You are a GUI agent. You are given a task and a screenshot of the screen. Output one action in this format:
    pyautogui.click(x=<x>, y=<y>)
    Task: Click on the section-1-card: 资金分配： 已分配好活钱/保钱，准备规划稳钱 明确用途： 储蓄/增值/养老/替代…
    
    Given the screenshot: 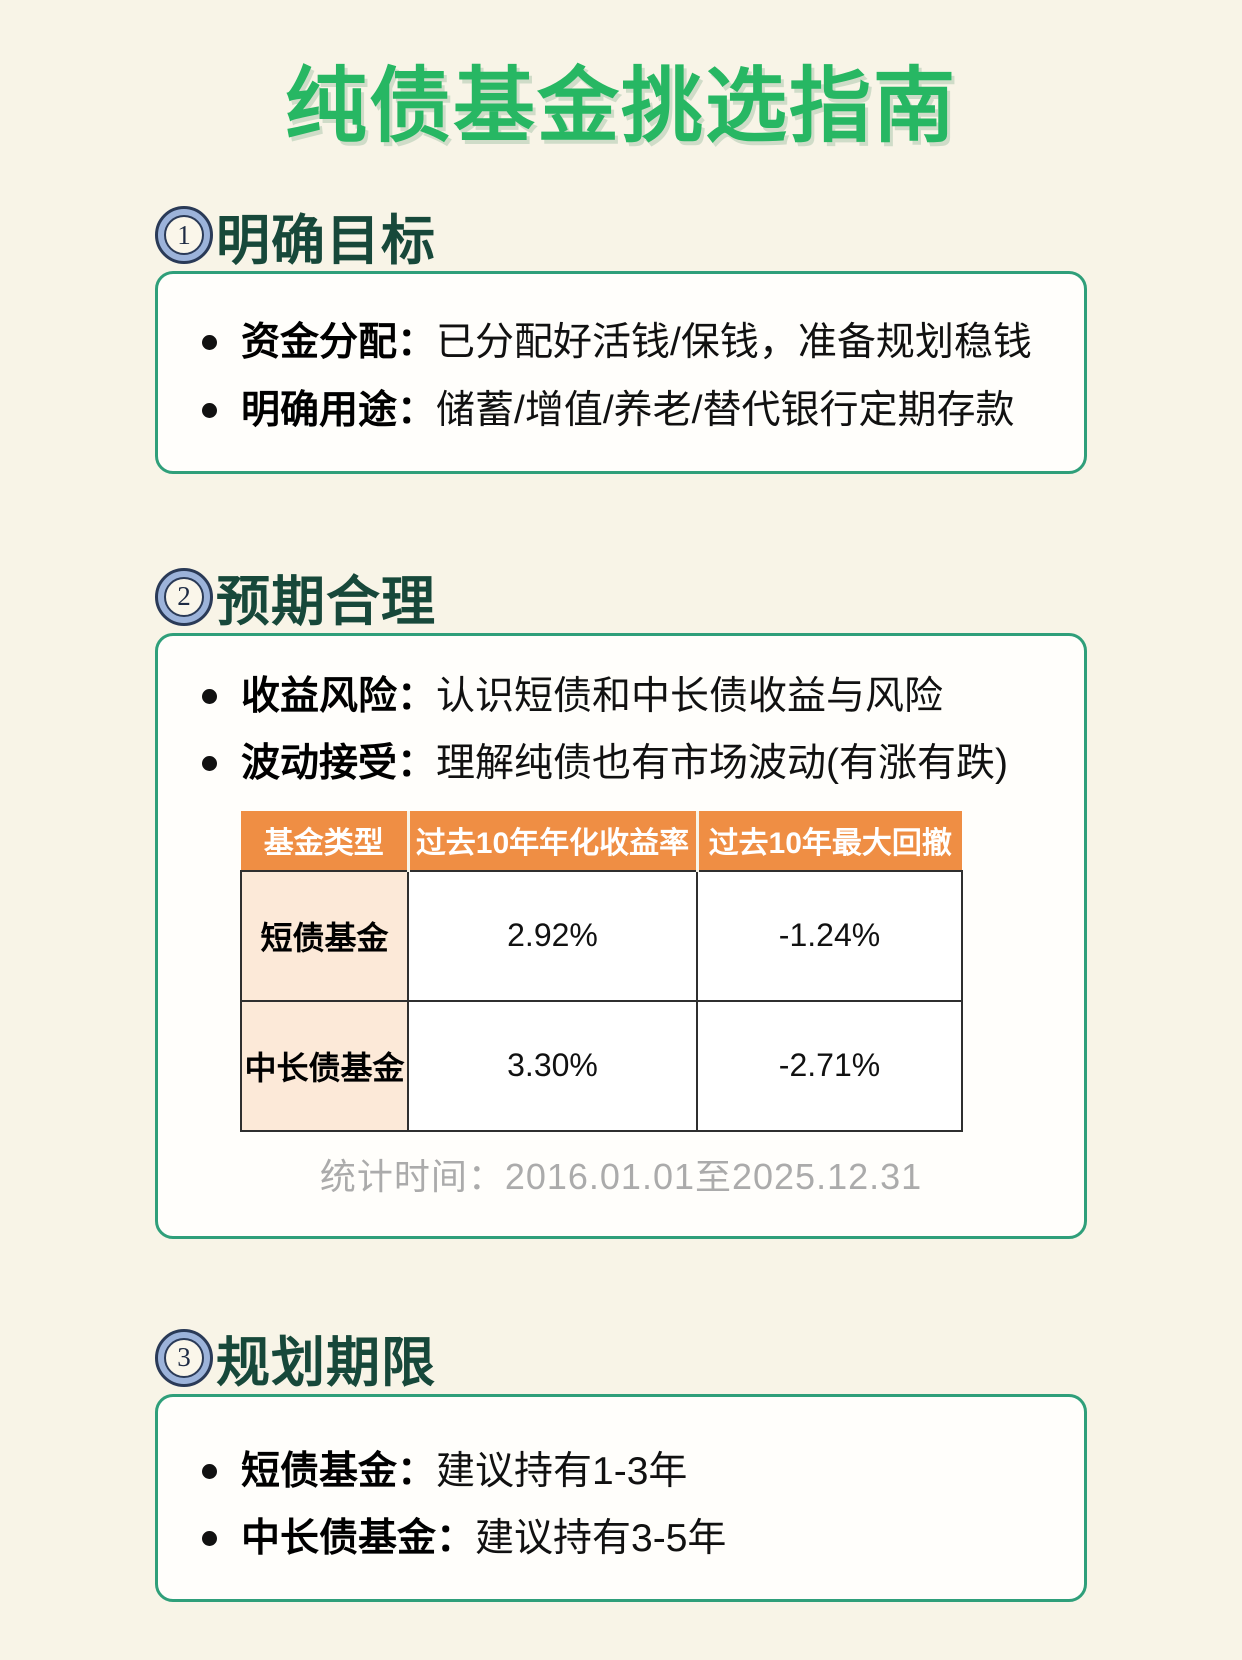 What is the action you would take?
    pyautogui.click(x=621, y=372)
    